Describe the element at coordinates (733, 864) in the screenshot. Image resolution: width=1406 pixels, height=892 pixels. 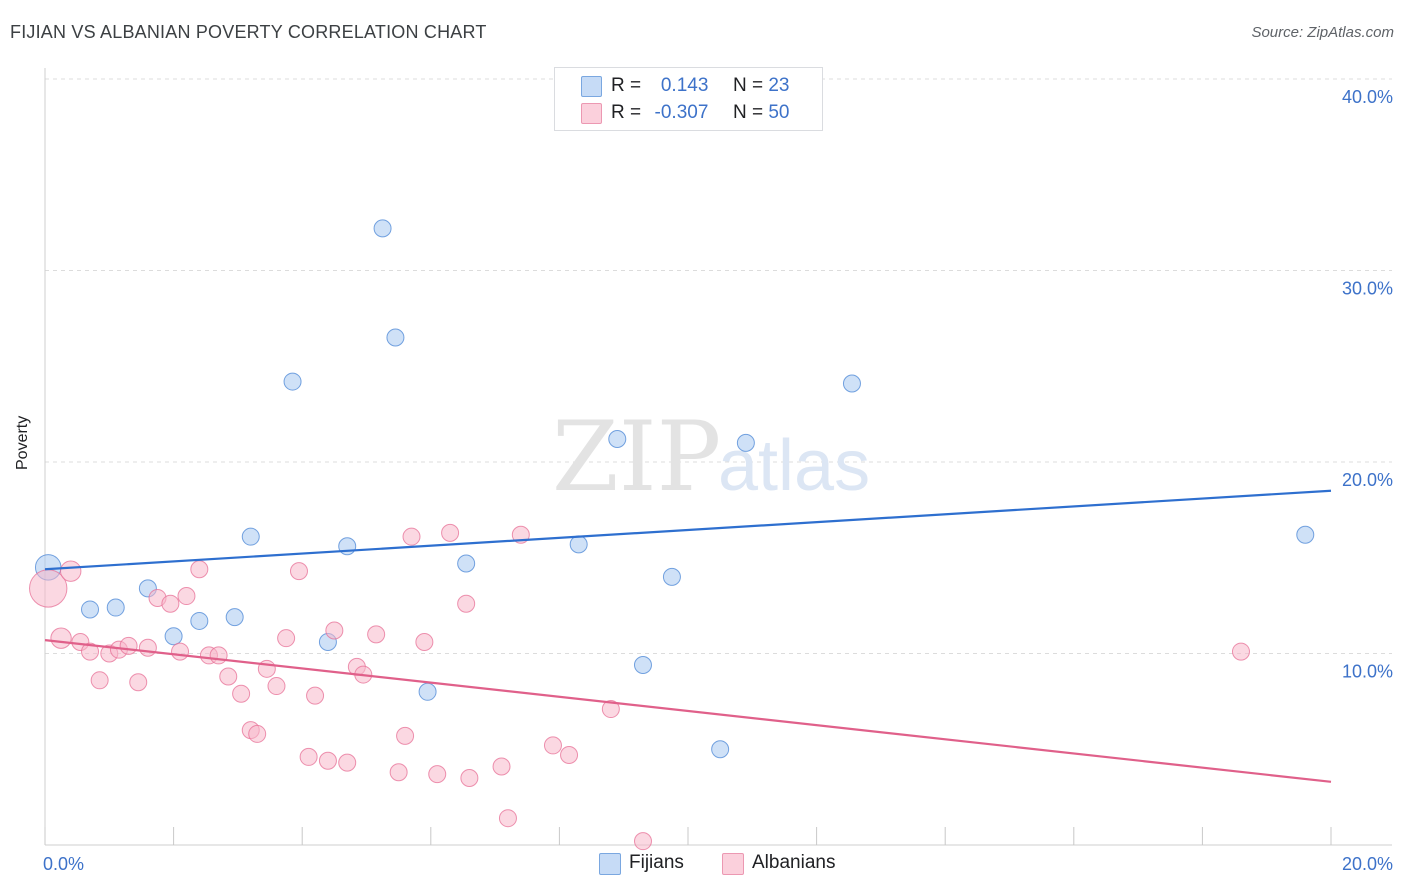
I see `albanians-legend-swatch` at that location.